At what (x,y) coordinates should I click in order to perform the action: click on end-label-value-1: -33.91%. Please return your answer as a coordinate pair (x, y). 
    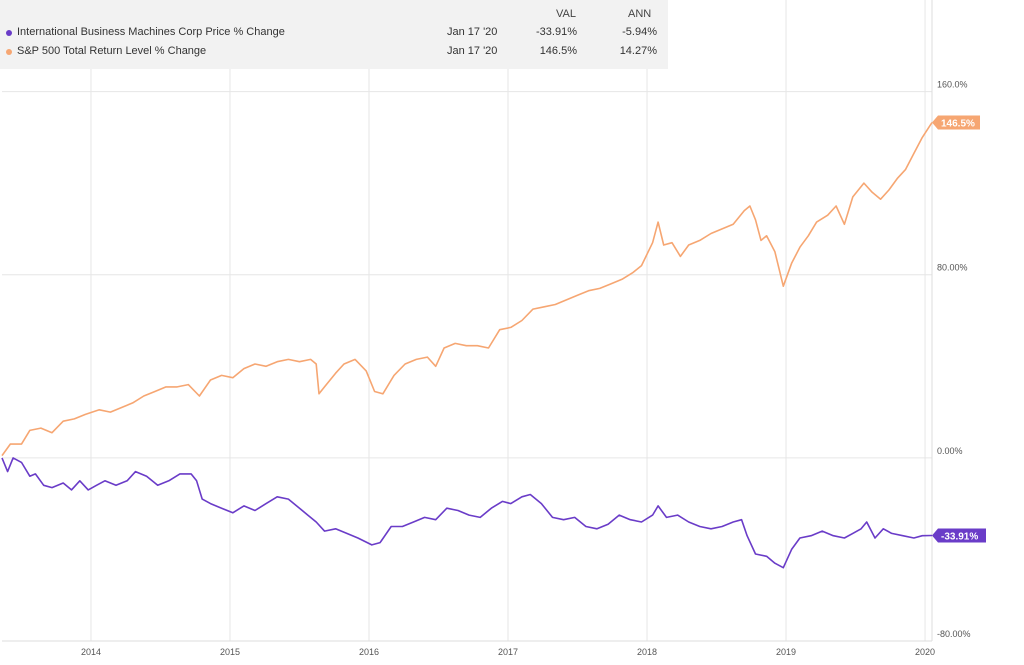
    Looking at the image, I should click on (959, 536).